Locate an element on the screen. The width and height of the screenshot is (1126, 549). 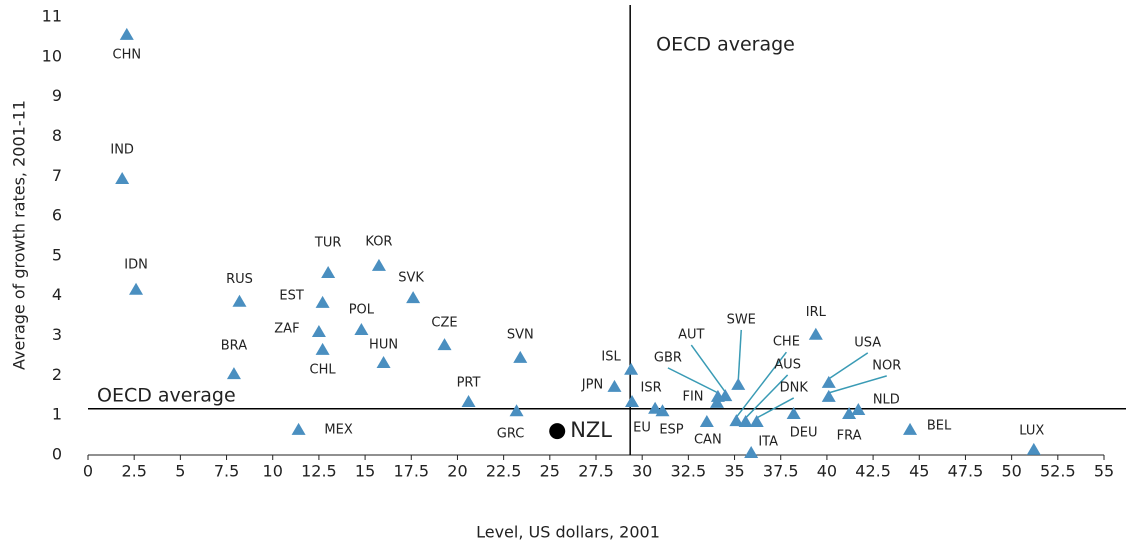
x-tick-label: 2.5 is located at coordinates (133, 471).